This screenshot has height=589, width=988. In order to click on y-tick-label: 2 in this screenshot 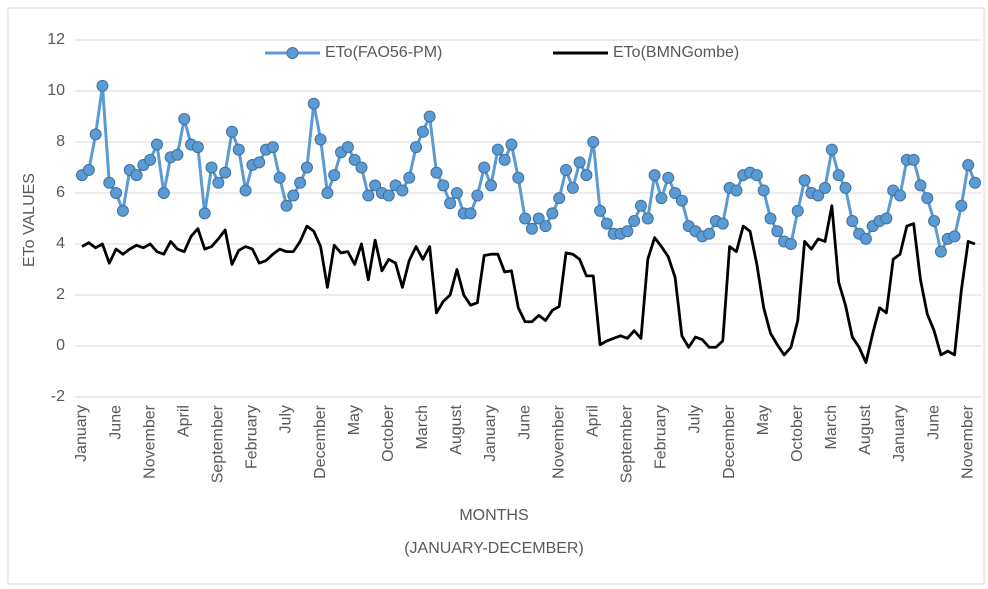, I will do `click(60, 294)`.